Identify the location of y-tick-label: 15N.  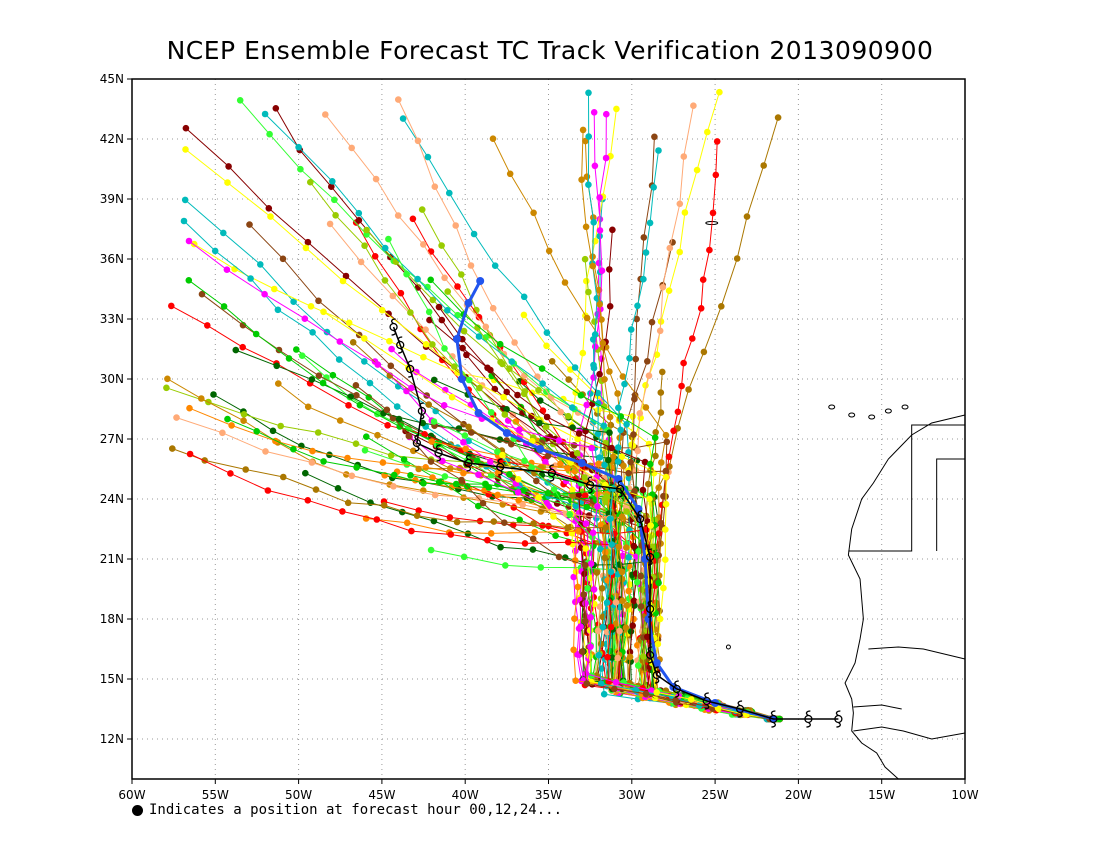
(112, 679).